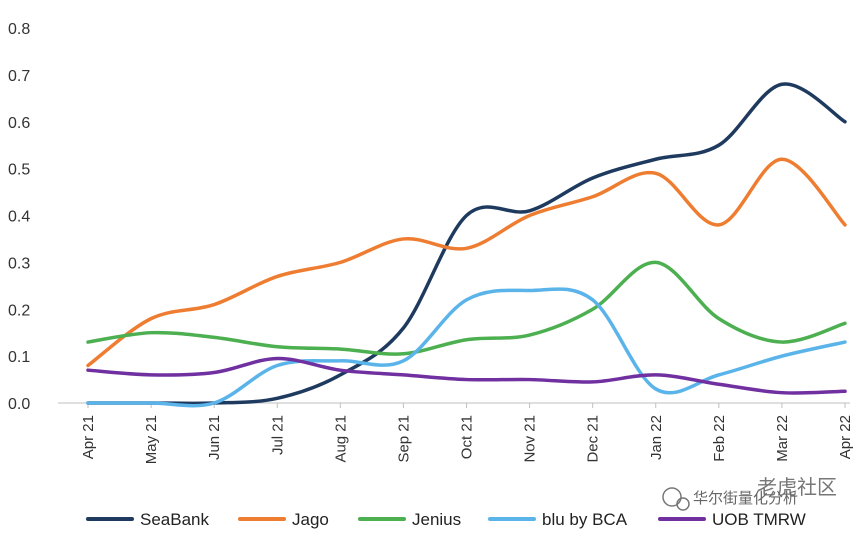 This screenshot has height=538, width=865. I want to click on x-tick-label: Apr 21, so click(88, 437).